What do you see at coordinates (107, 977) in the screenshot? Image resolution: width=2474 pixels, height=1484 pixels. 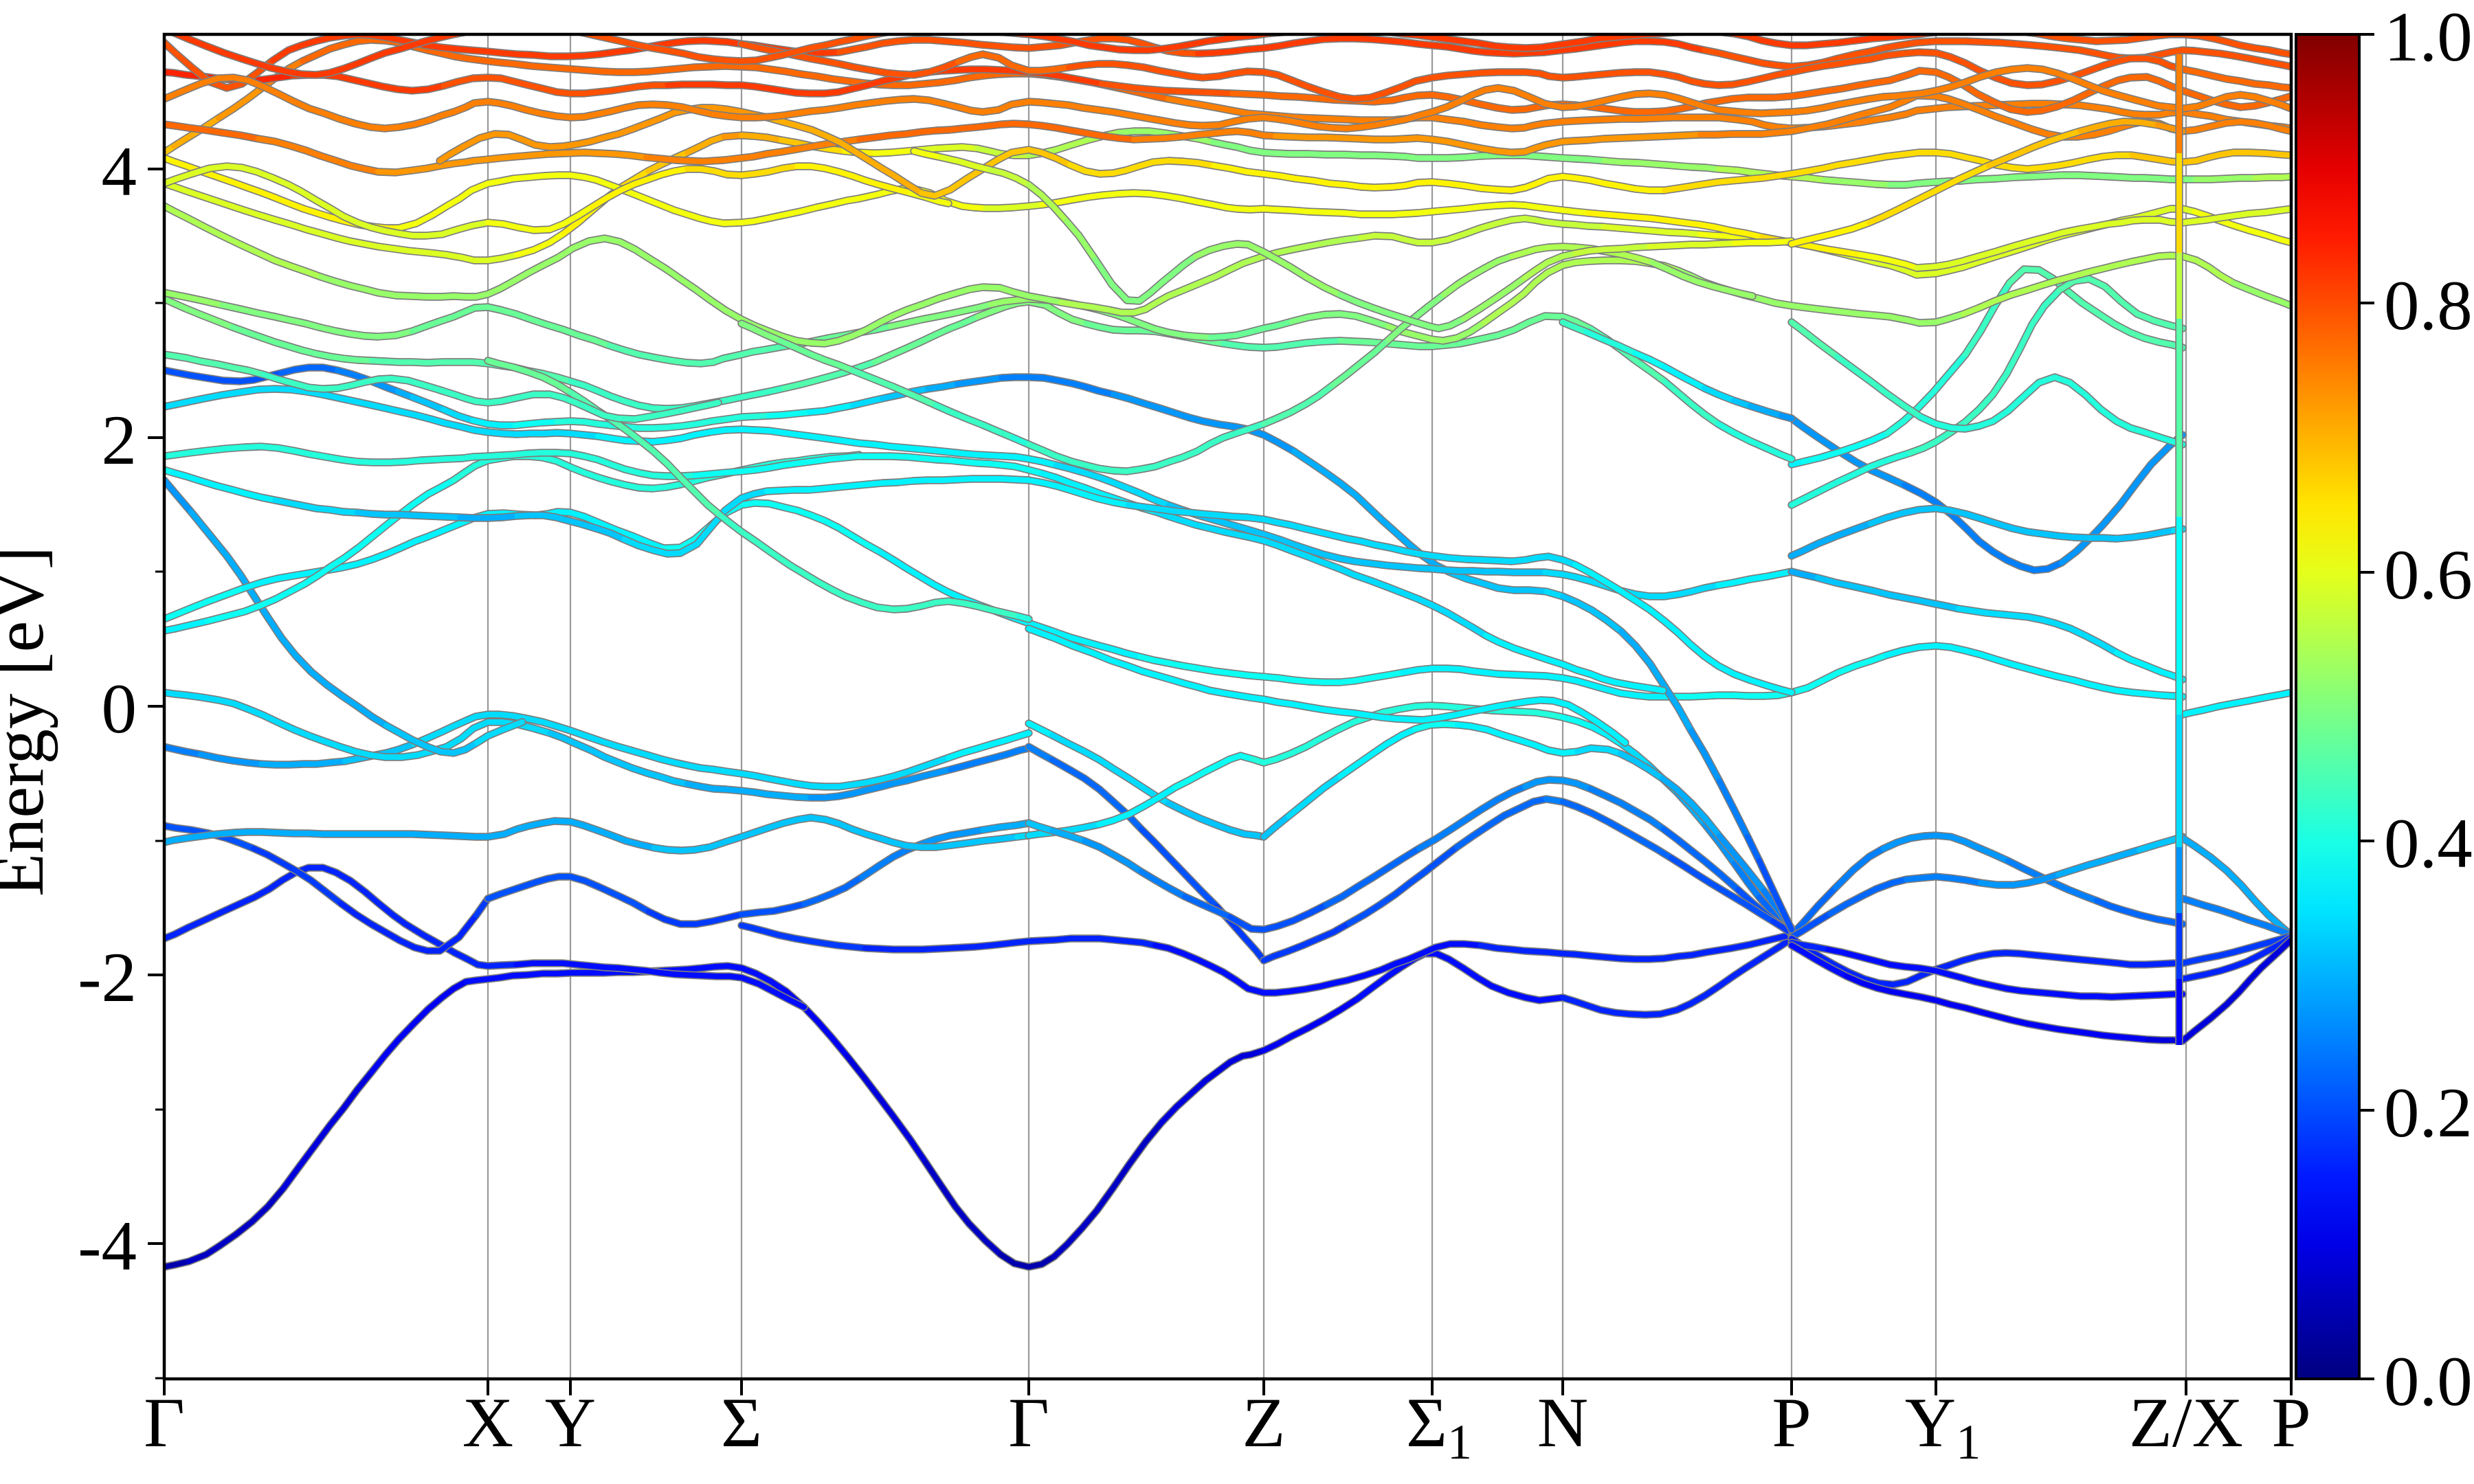 I see `svg-text: -2` at bounding box center [107, 977].